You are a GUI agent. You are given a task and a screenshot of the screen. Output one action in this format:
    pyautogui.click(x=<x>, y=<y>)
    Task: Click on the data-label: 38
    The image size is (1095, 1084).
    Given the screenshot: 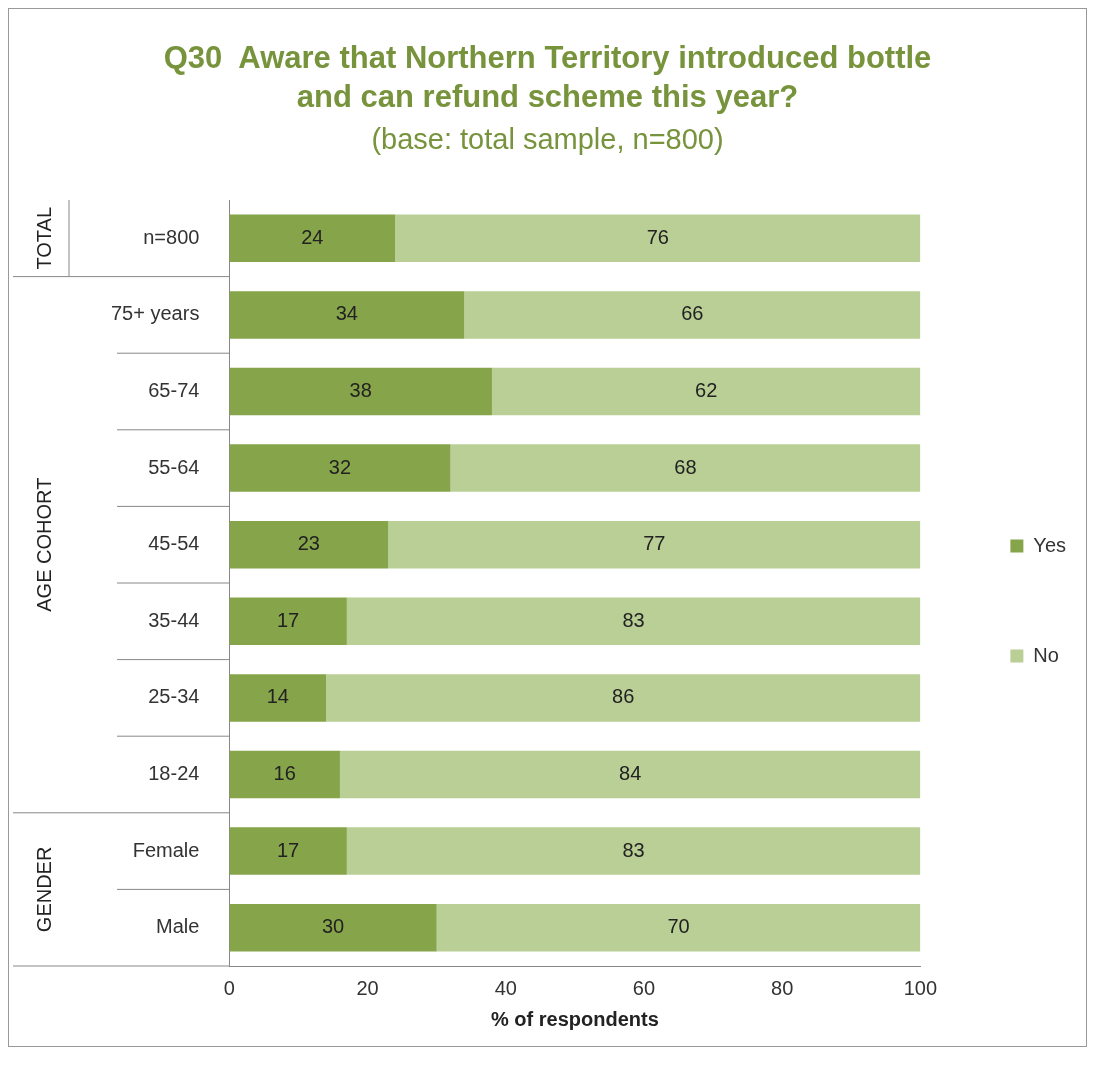 What is the action you would take?
    pyautogui.click(x=360, y=389)
    